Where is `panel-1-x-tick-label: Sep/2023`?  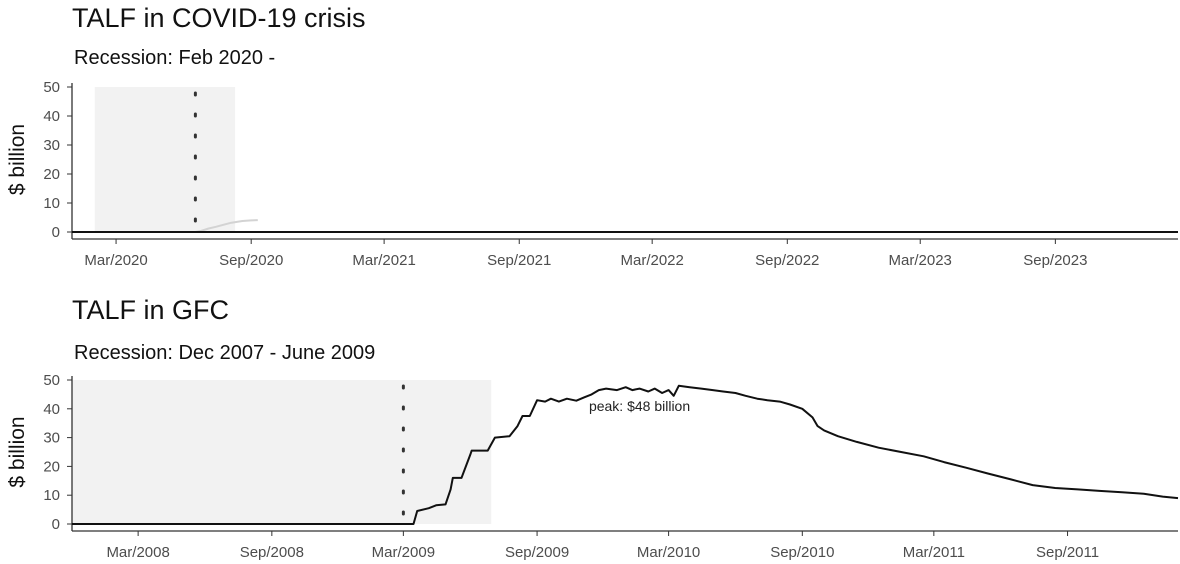 panel-1-x-tick-label: Sep/2023 is located at coordinates (1055, 260).